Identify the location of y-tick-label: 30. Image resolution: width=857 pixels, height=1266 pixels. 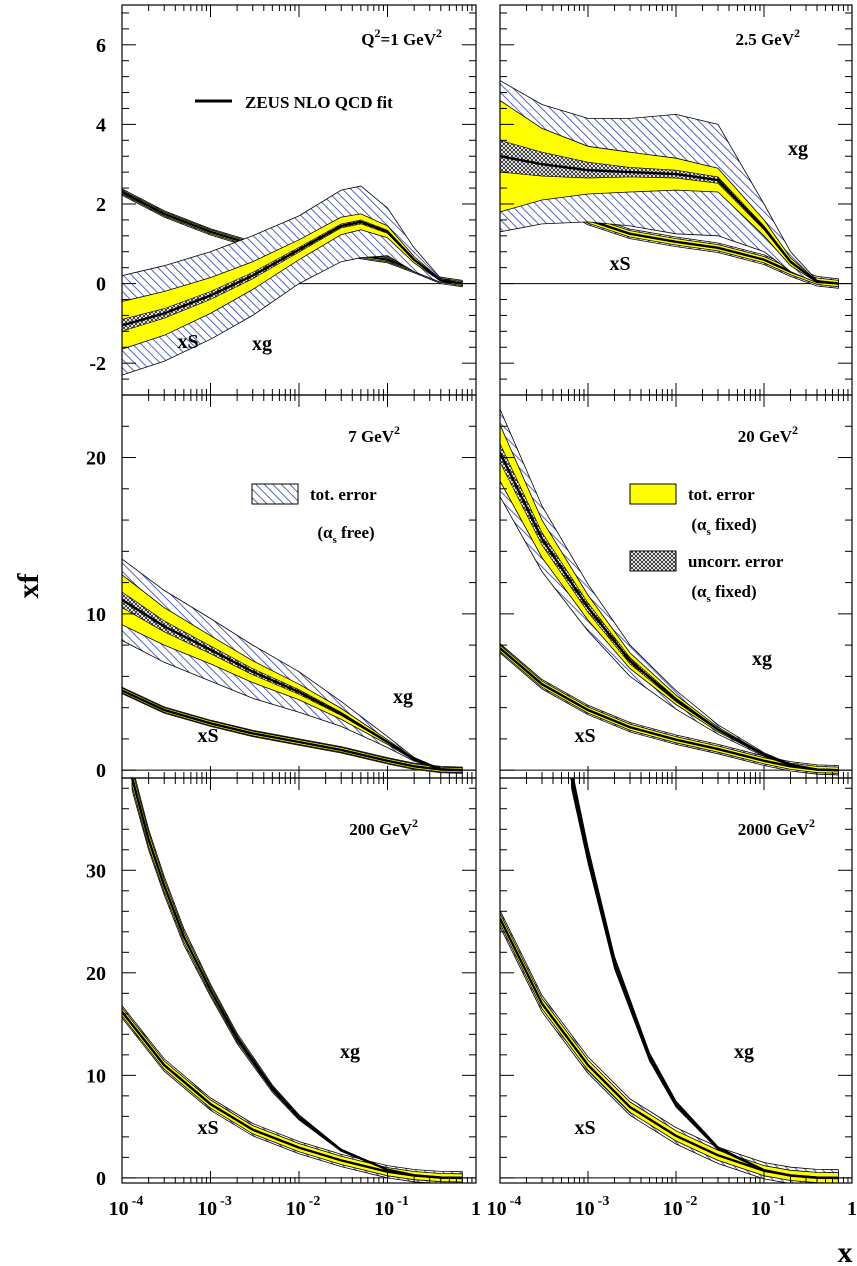
(96, 871).